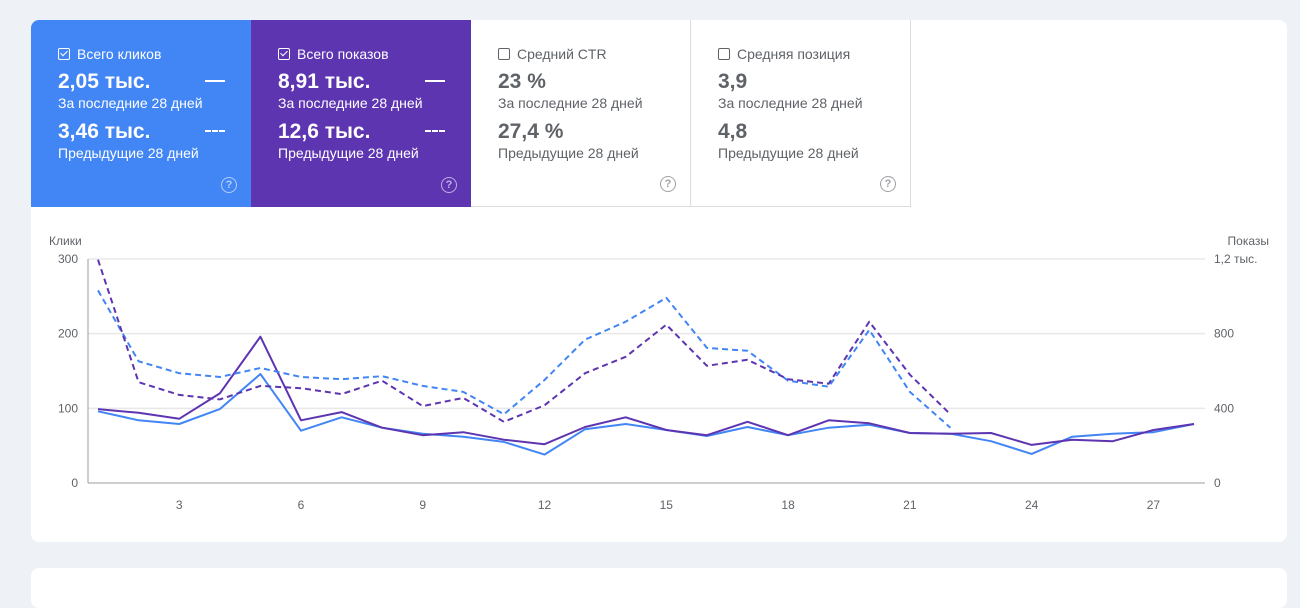  What do you see at coordinates (1154, 505) in the screenshot?
I see `x-tick-label: 27` at bounding box center [1154, 505].